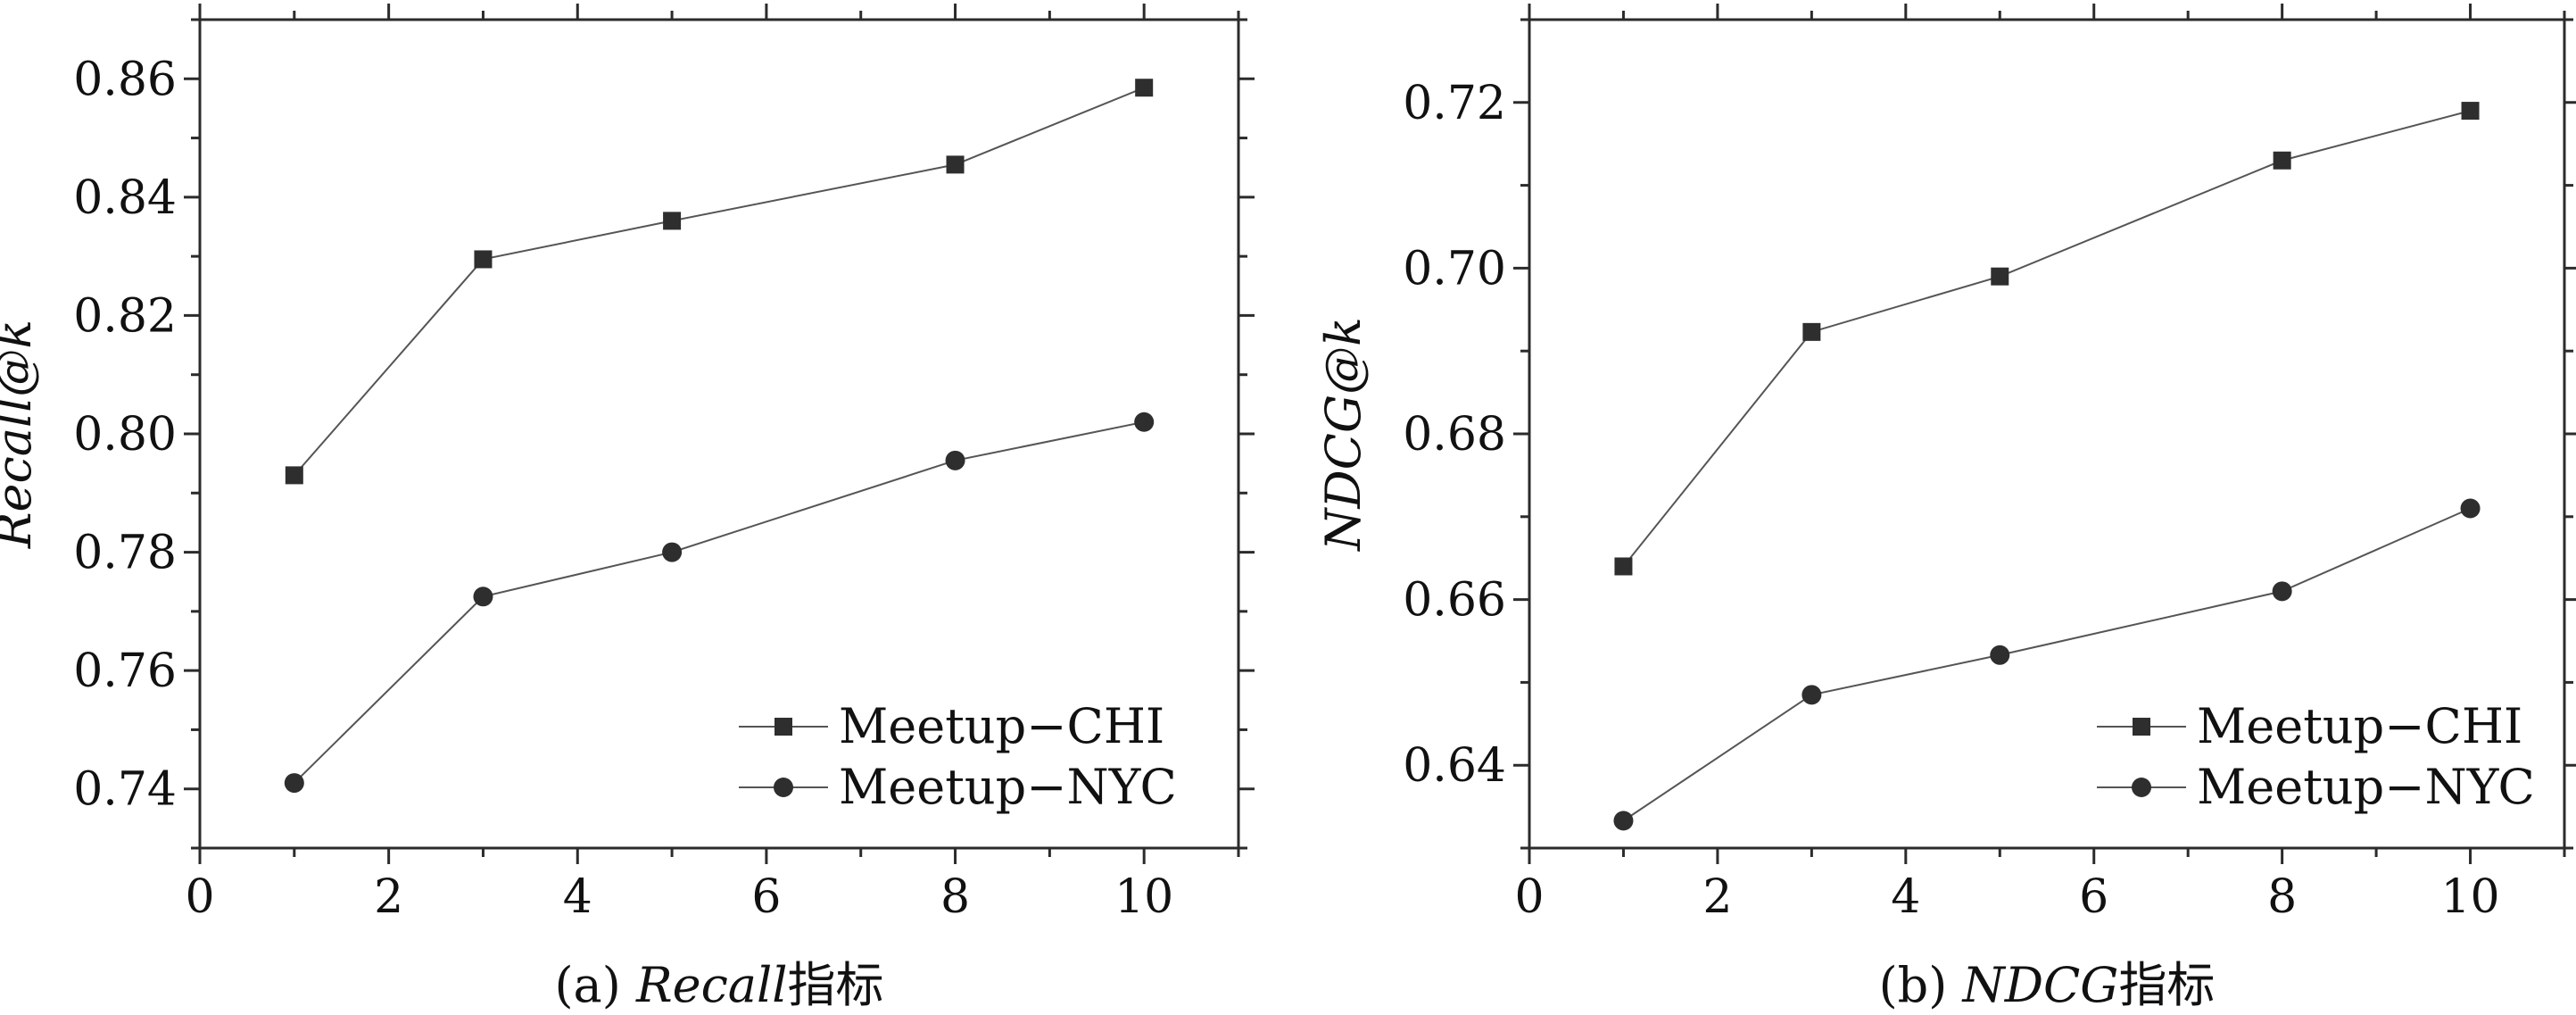  I want to click on caption-prefix: (b), so click(1921, 984).